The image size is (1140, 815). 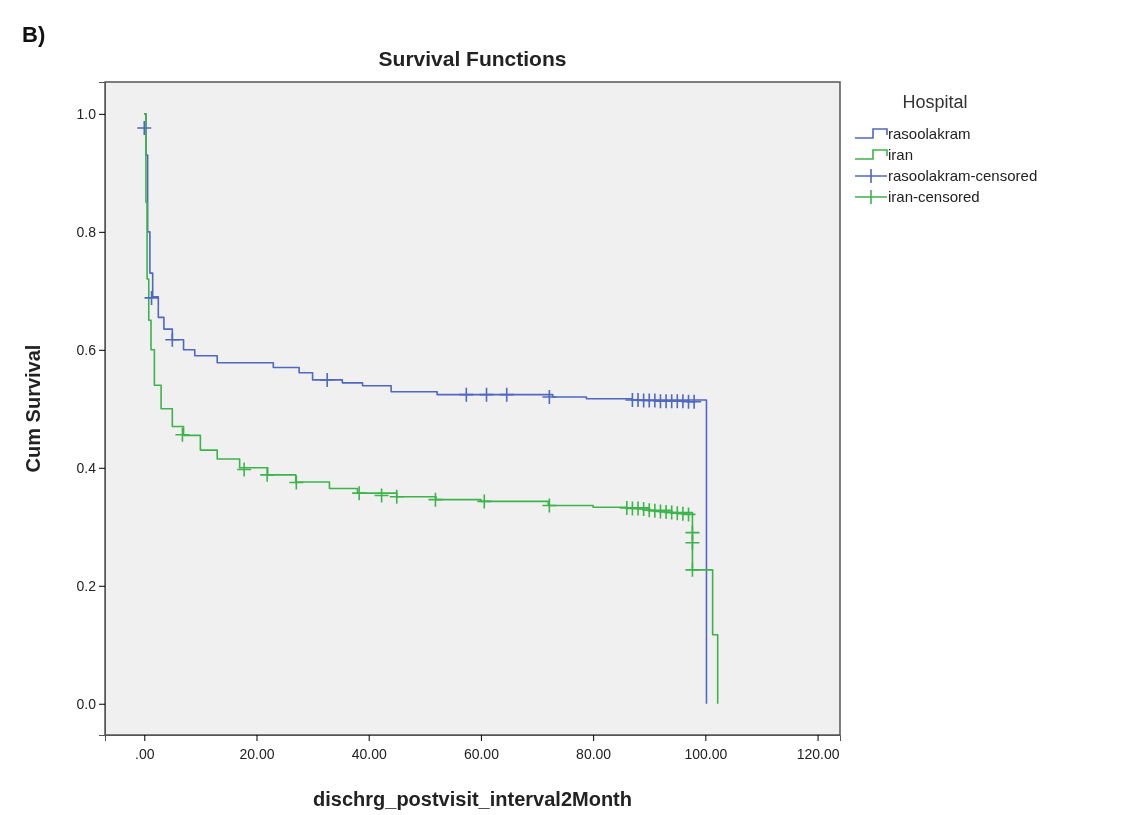 I want to click on x-tick-label: 100.00, so click(x=706, y=754).